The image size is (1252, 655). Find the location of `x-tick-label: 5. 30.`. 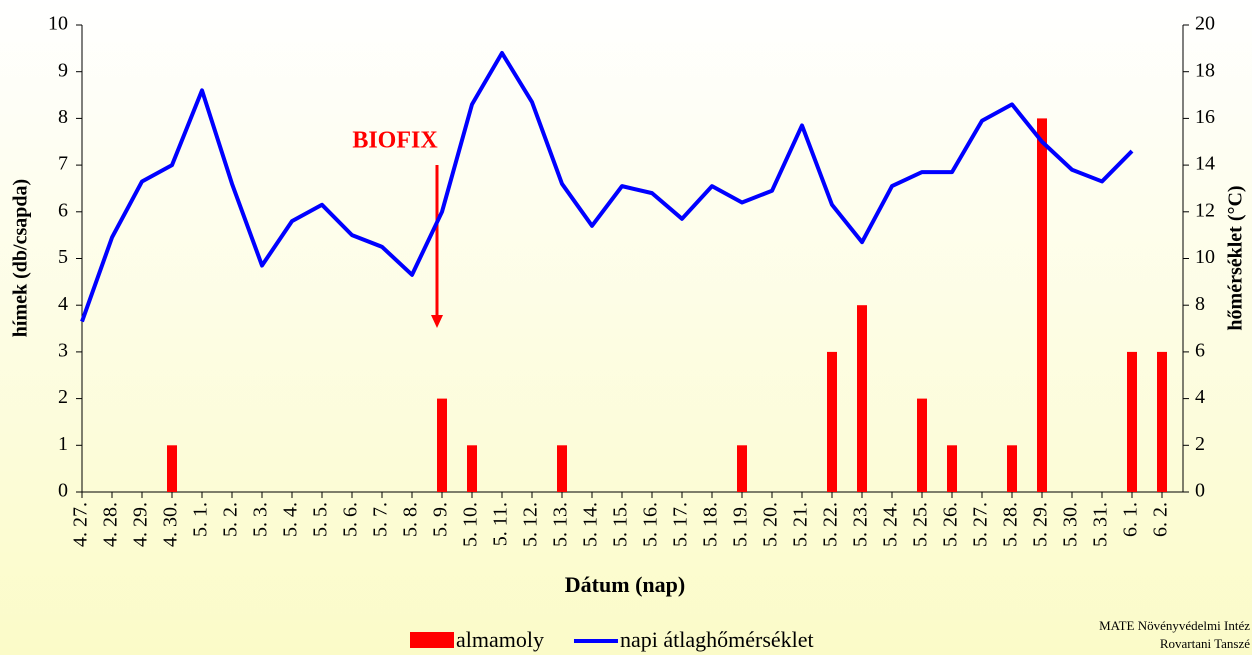

x-tick-label: 5. 30. is located at coordinates (1071, 524).